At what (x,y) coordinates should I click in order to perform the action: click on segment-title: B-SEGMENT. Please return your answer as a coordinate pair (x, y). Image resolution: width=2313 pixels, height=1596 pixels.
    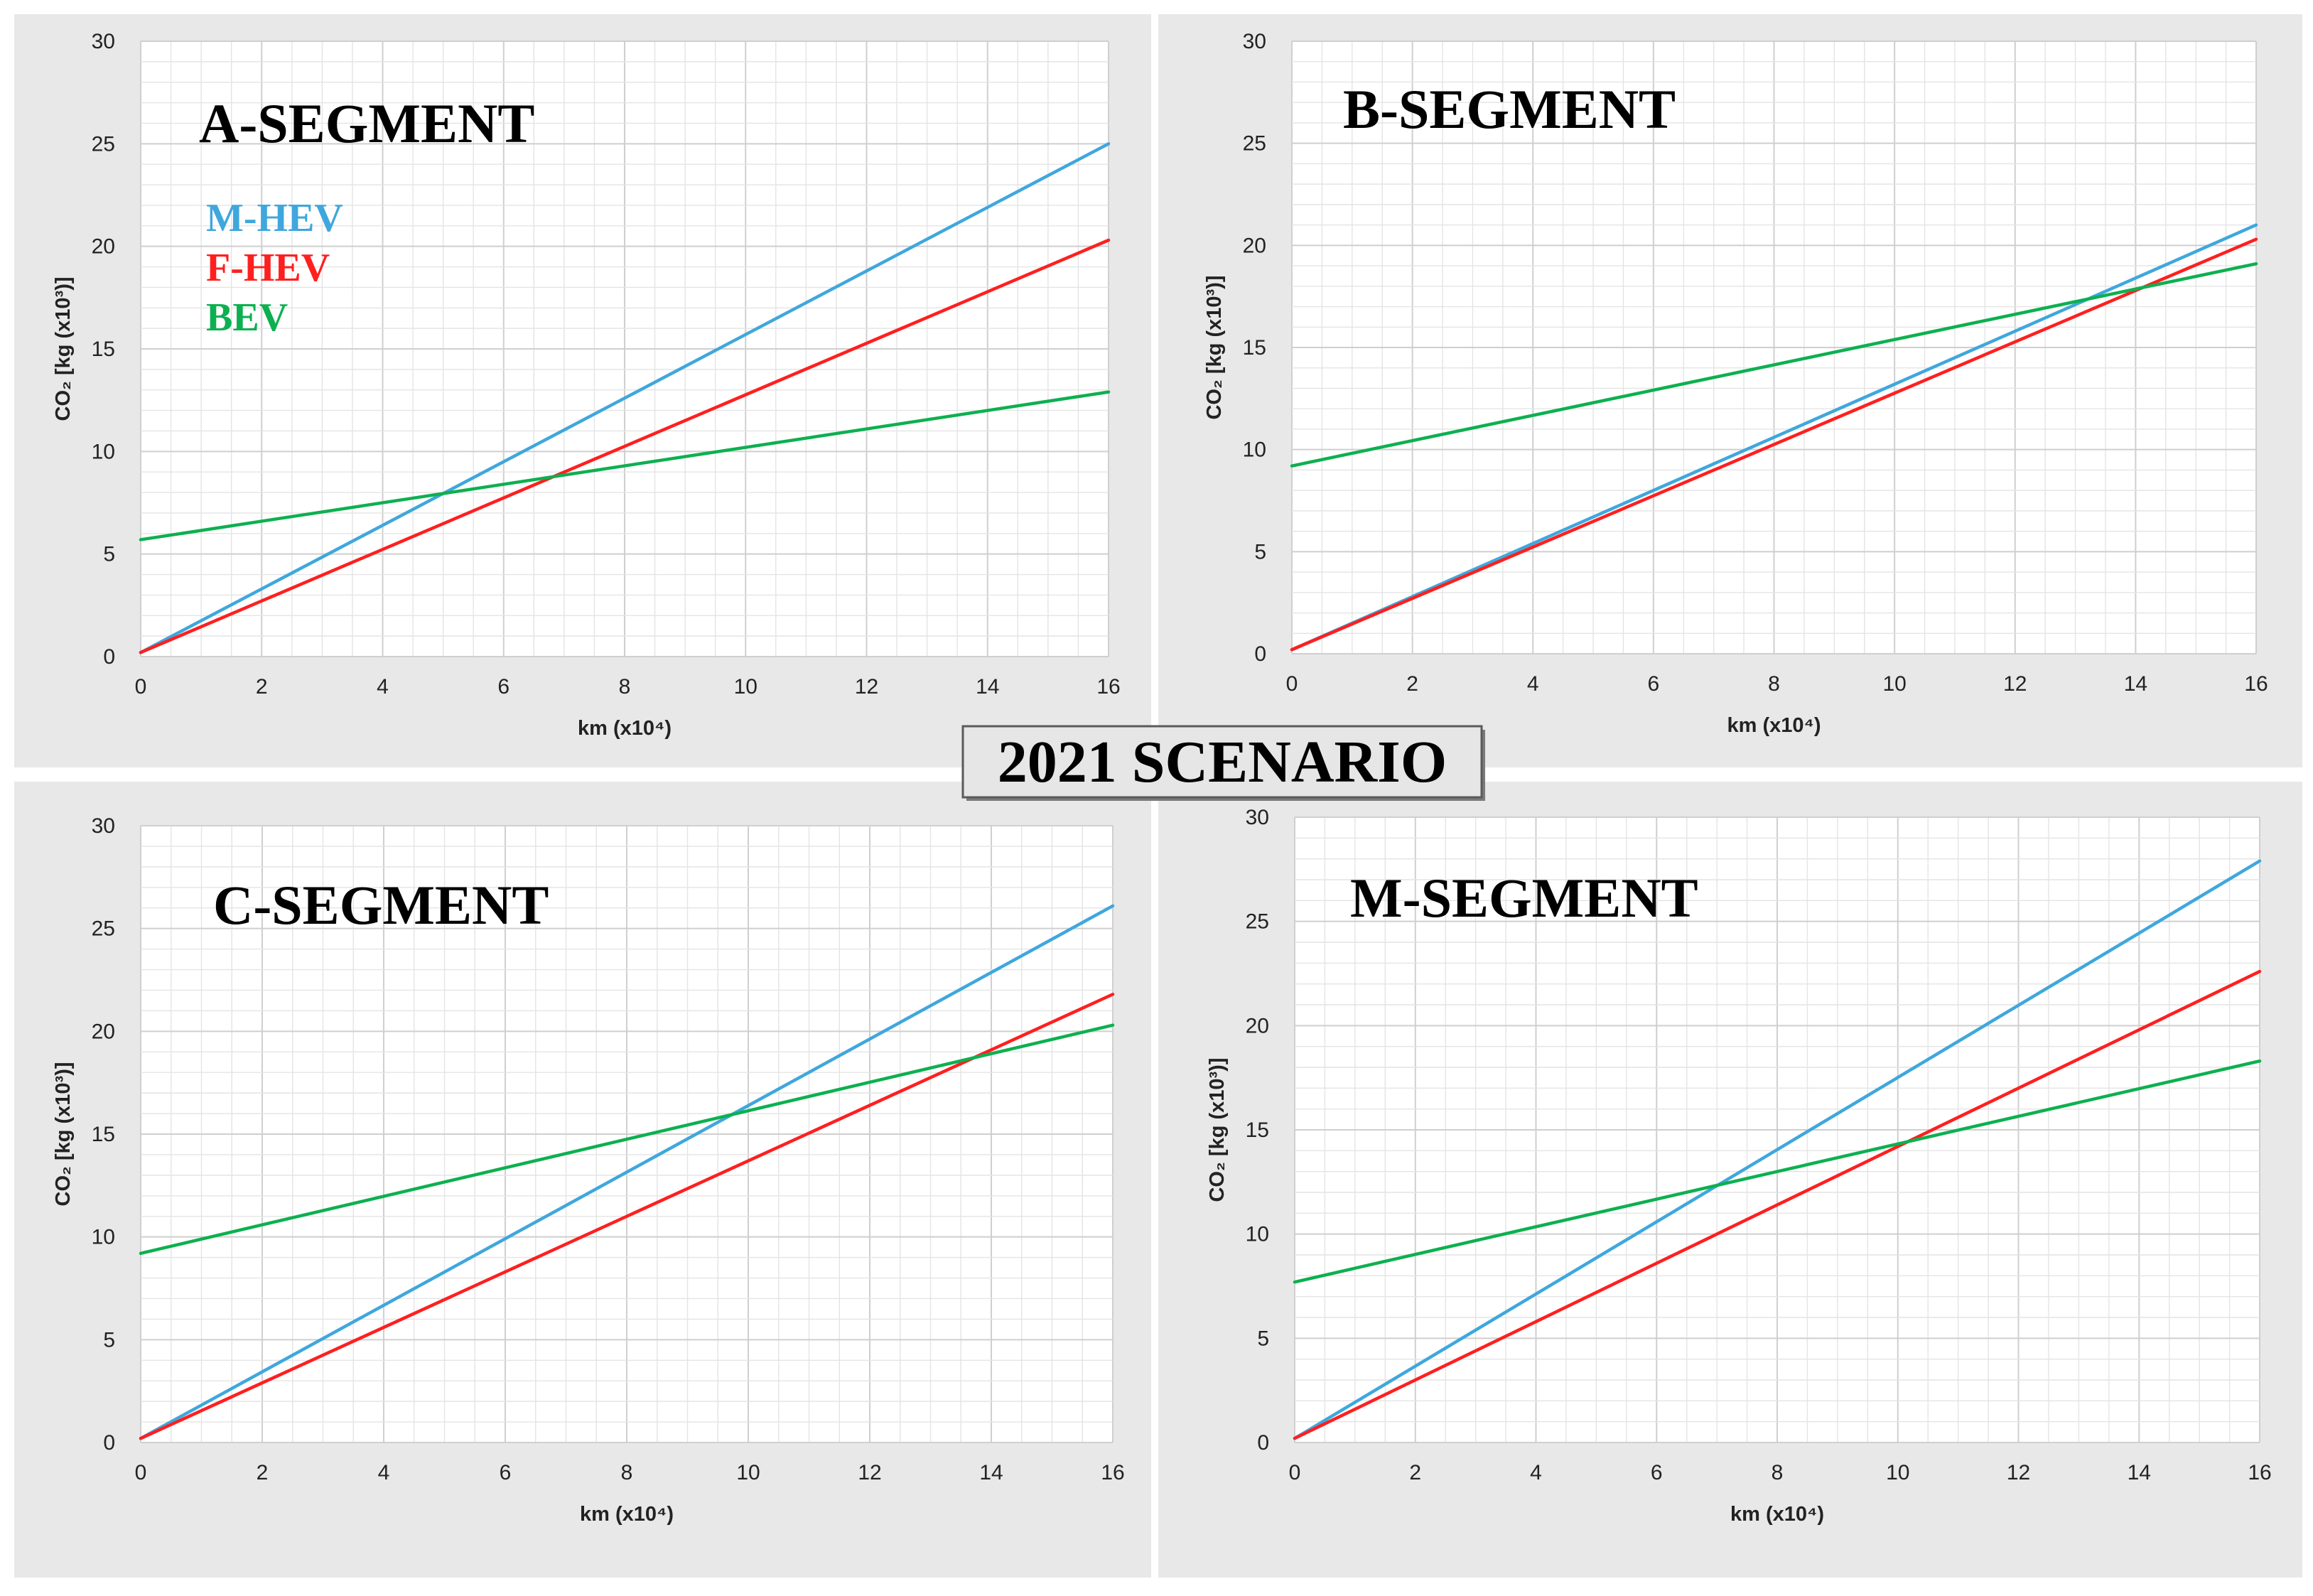
    Looking at the image, I should click on (1509, 109).